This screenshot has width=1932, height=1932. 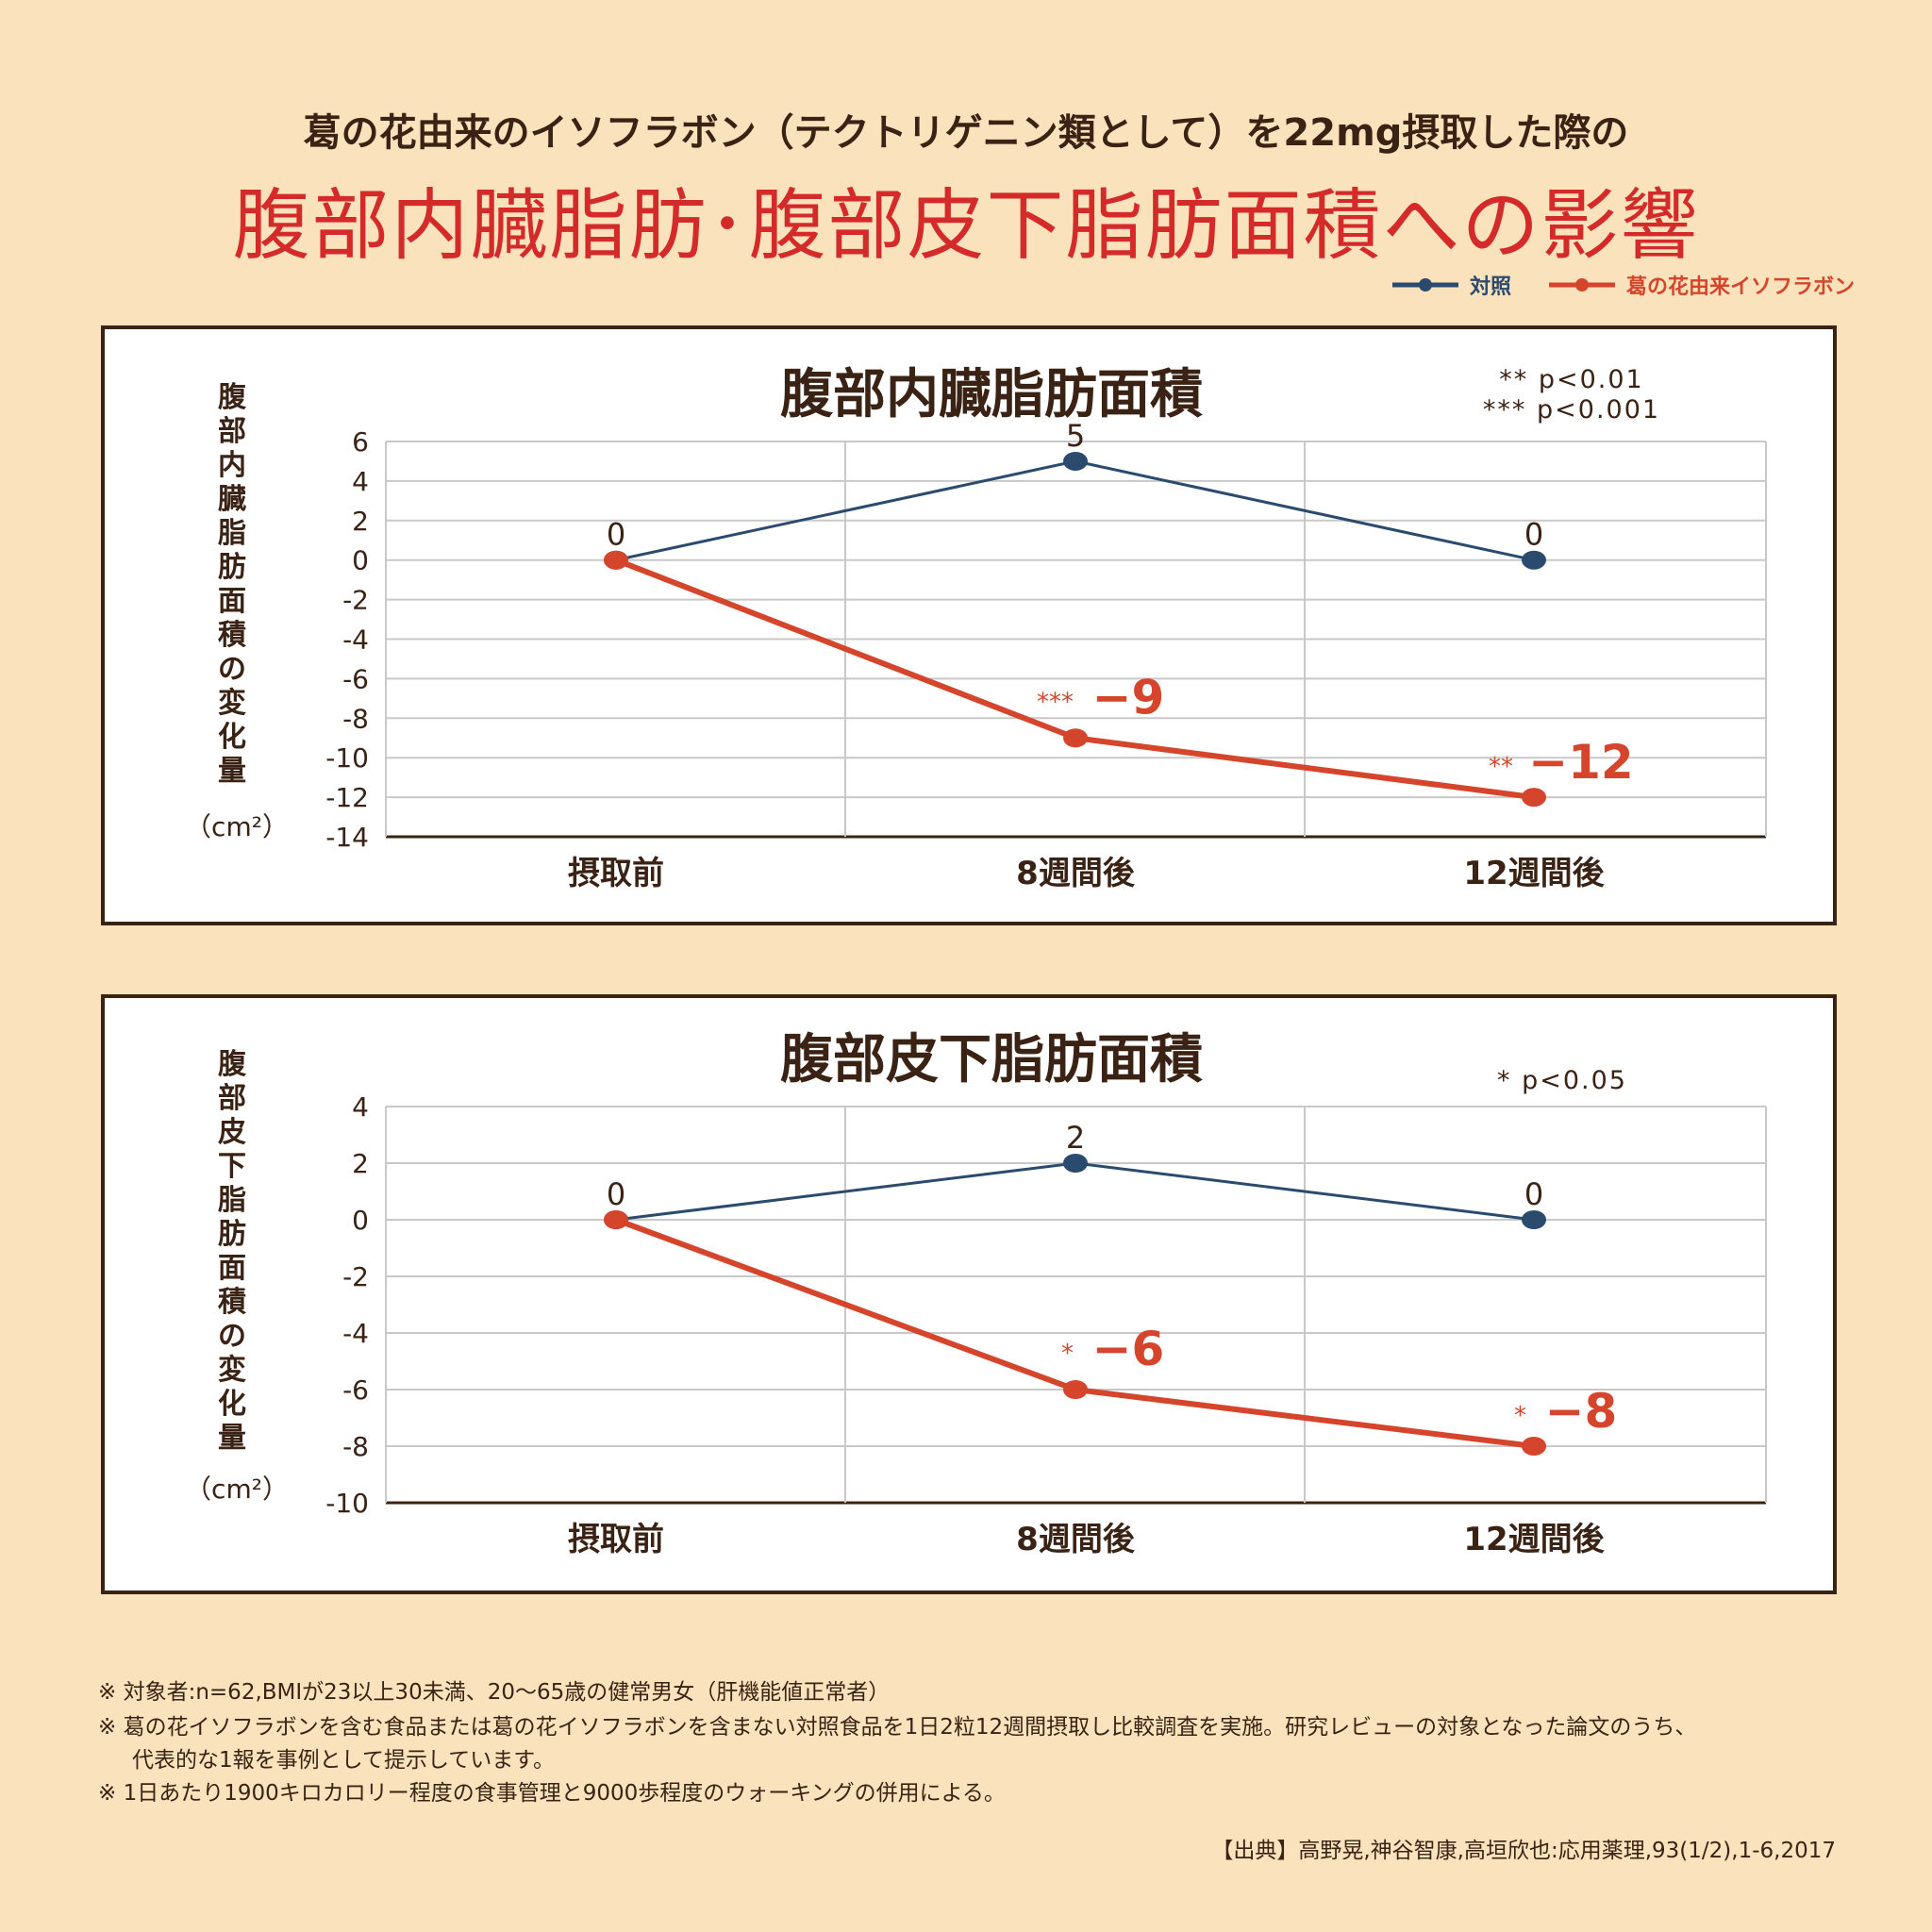 I want to click on series-line-control, so click(x=1075, y=511).